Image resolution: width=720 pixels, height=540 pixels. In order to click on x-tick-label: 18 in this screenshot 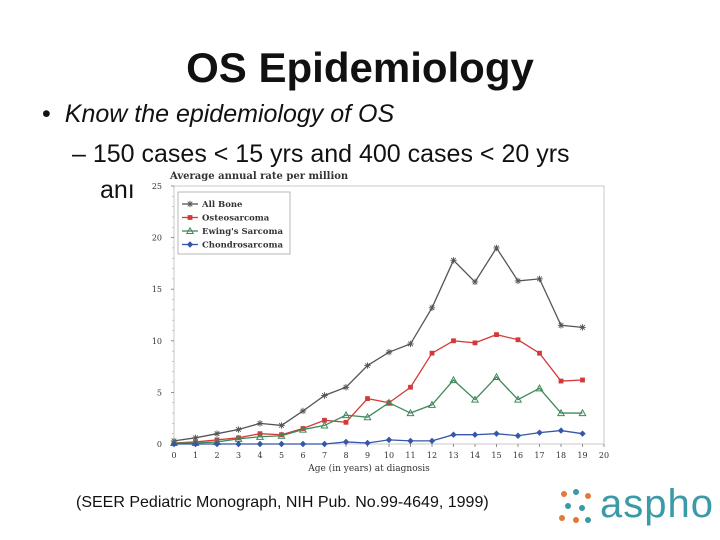, I will do `click(561, 455)`.